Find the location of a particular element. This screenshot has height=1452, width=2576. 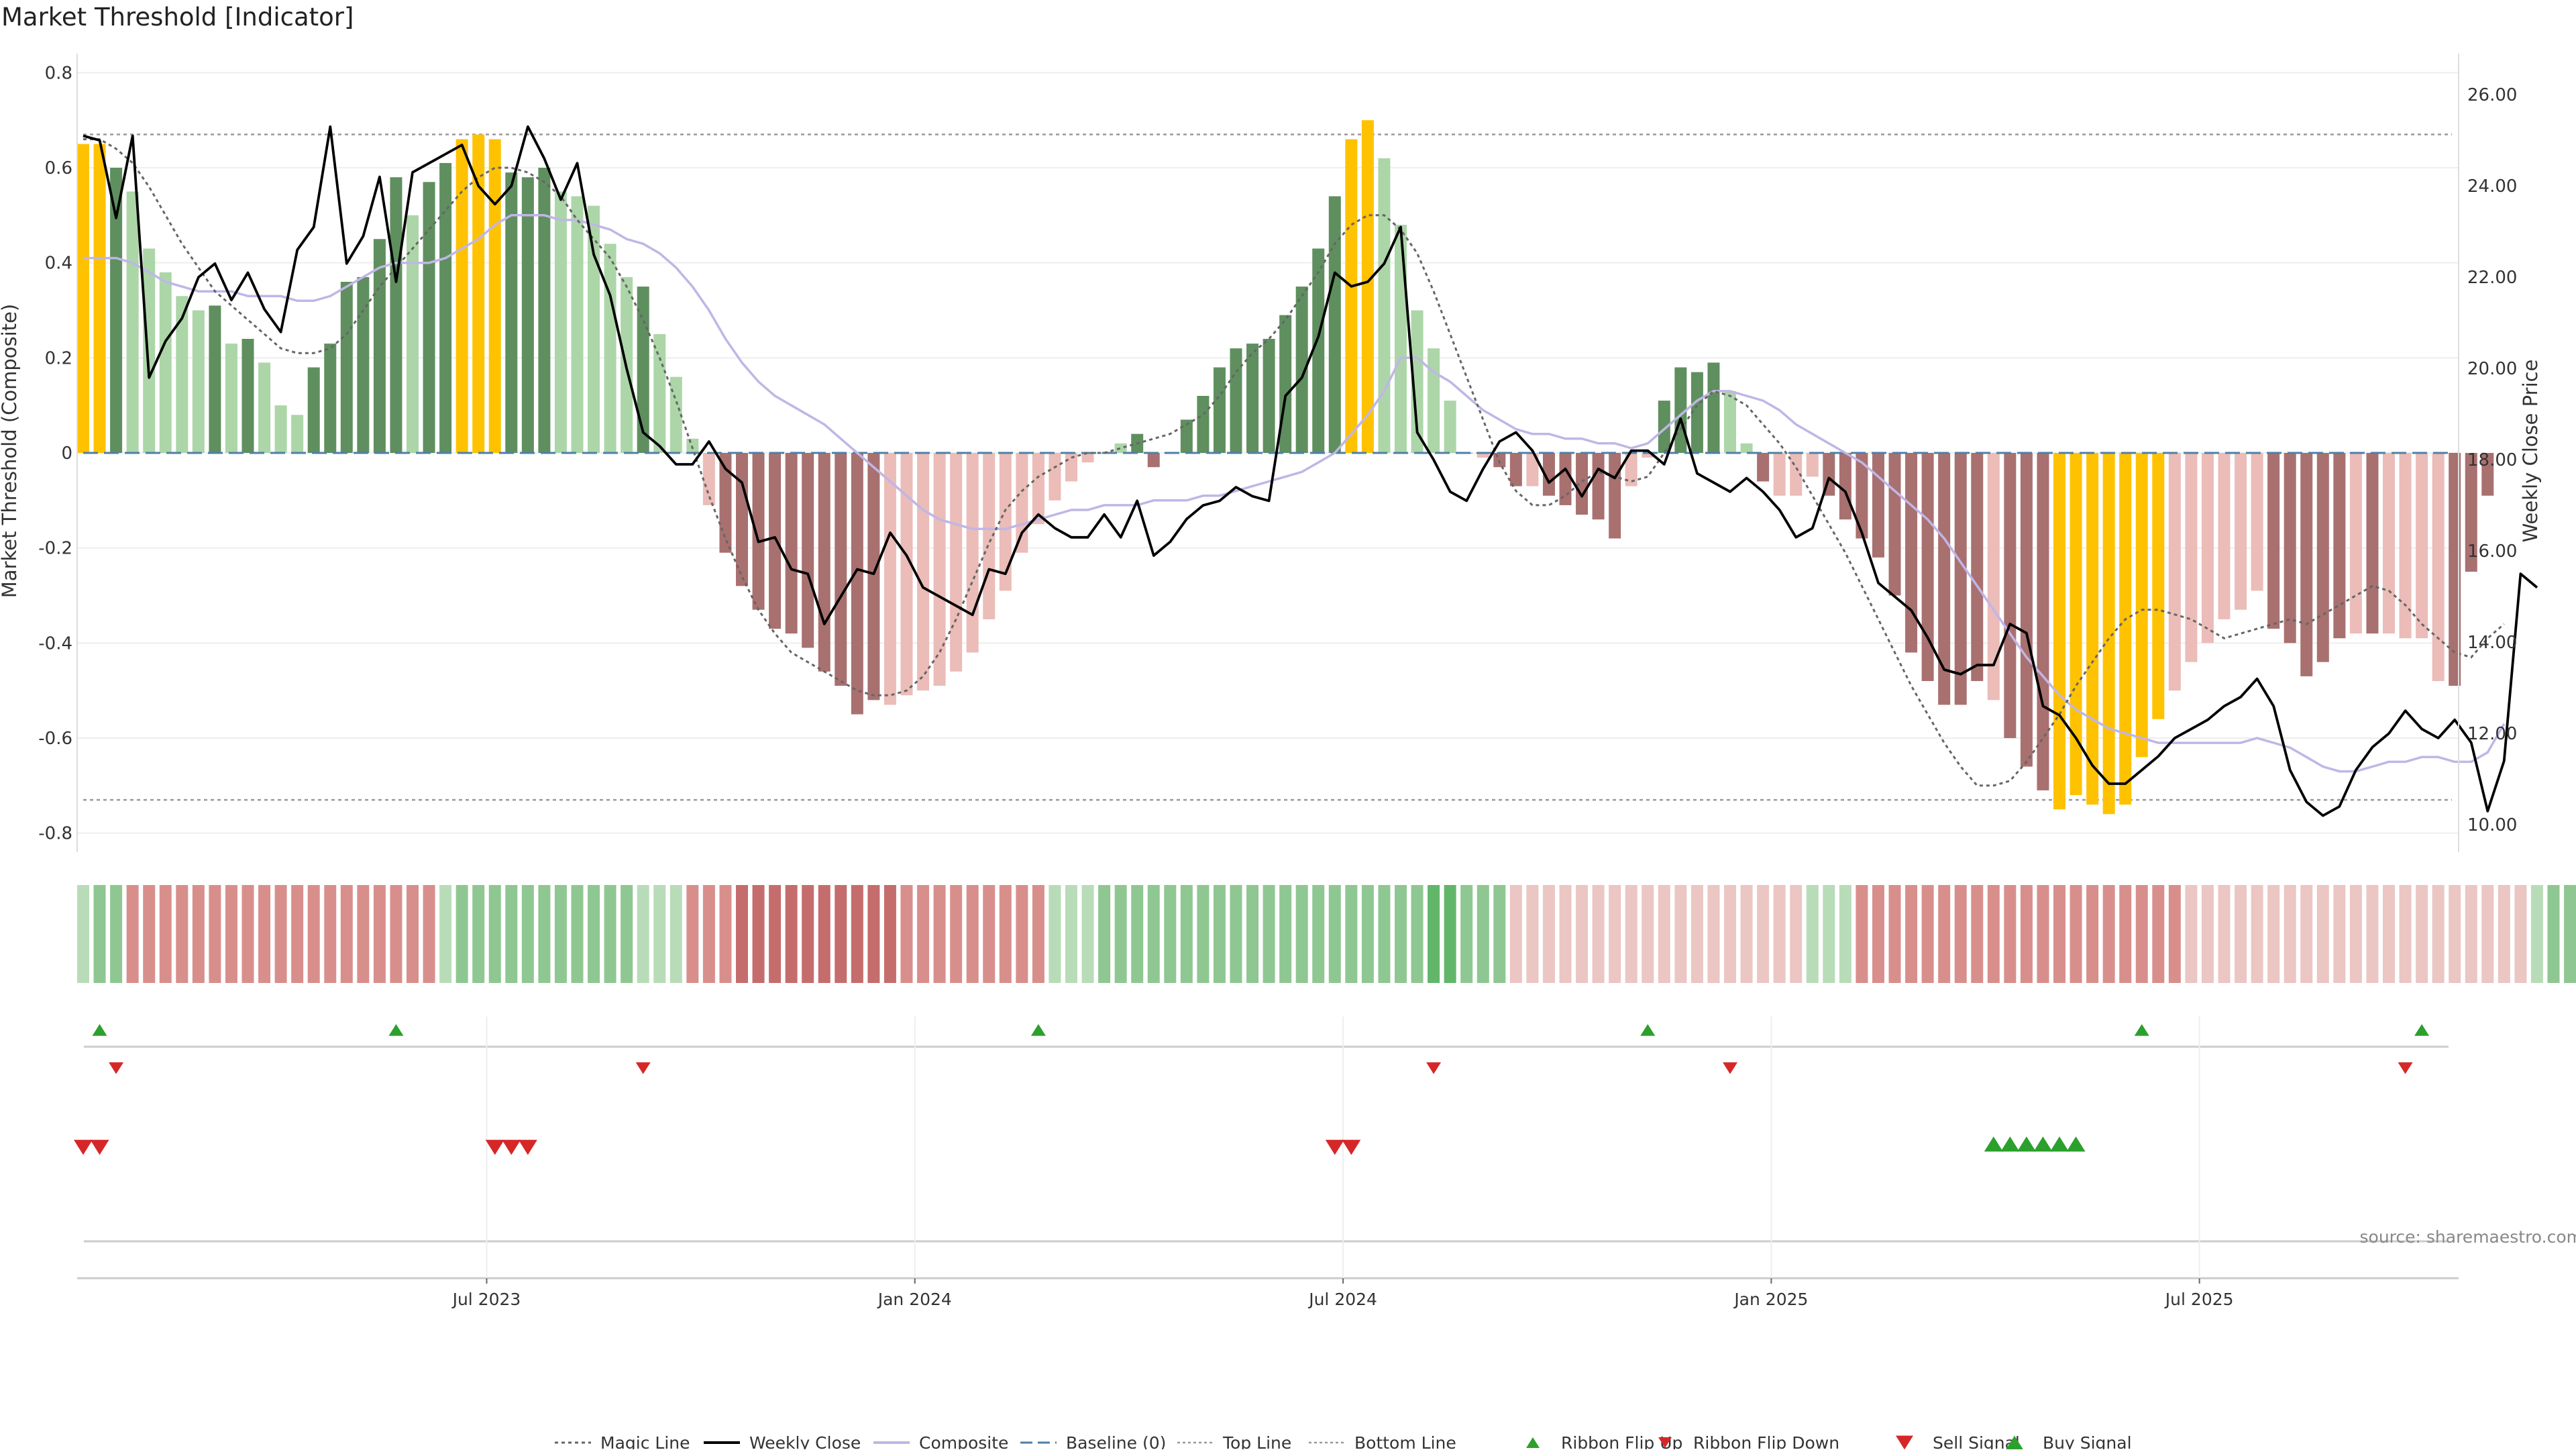

y-tick-label: 0.8 is located at coordinates (58, 73).